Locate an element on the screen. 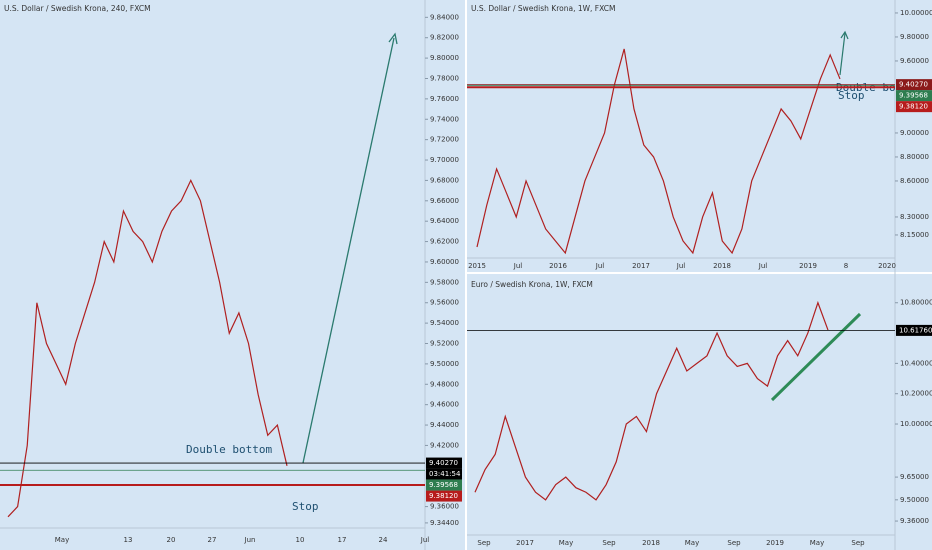  y-tick-label: 10.80000 is located at coordinates (916, 303).